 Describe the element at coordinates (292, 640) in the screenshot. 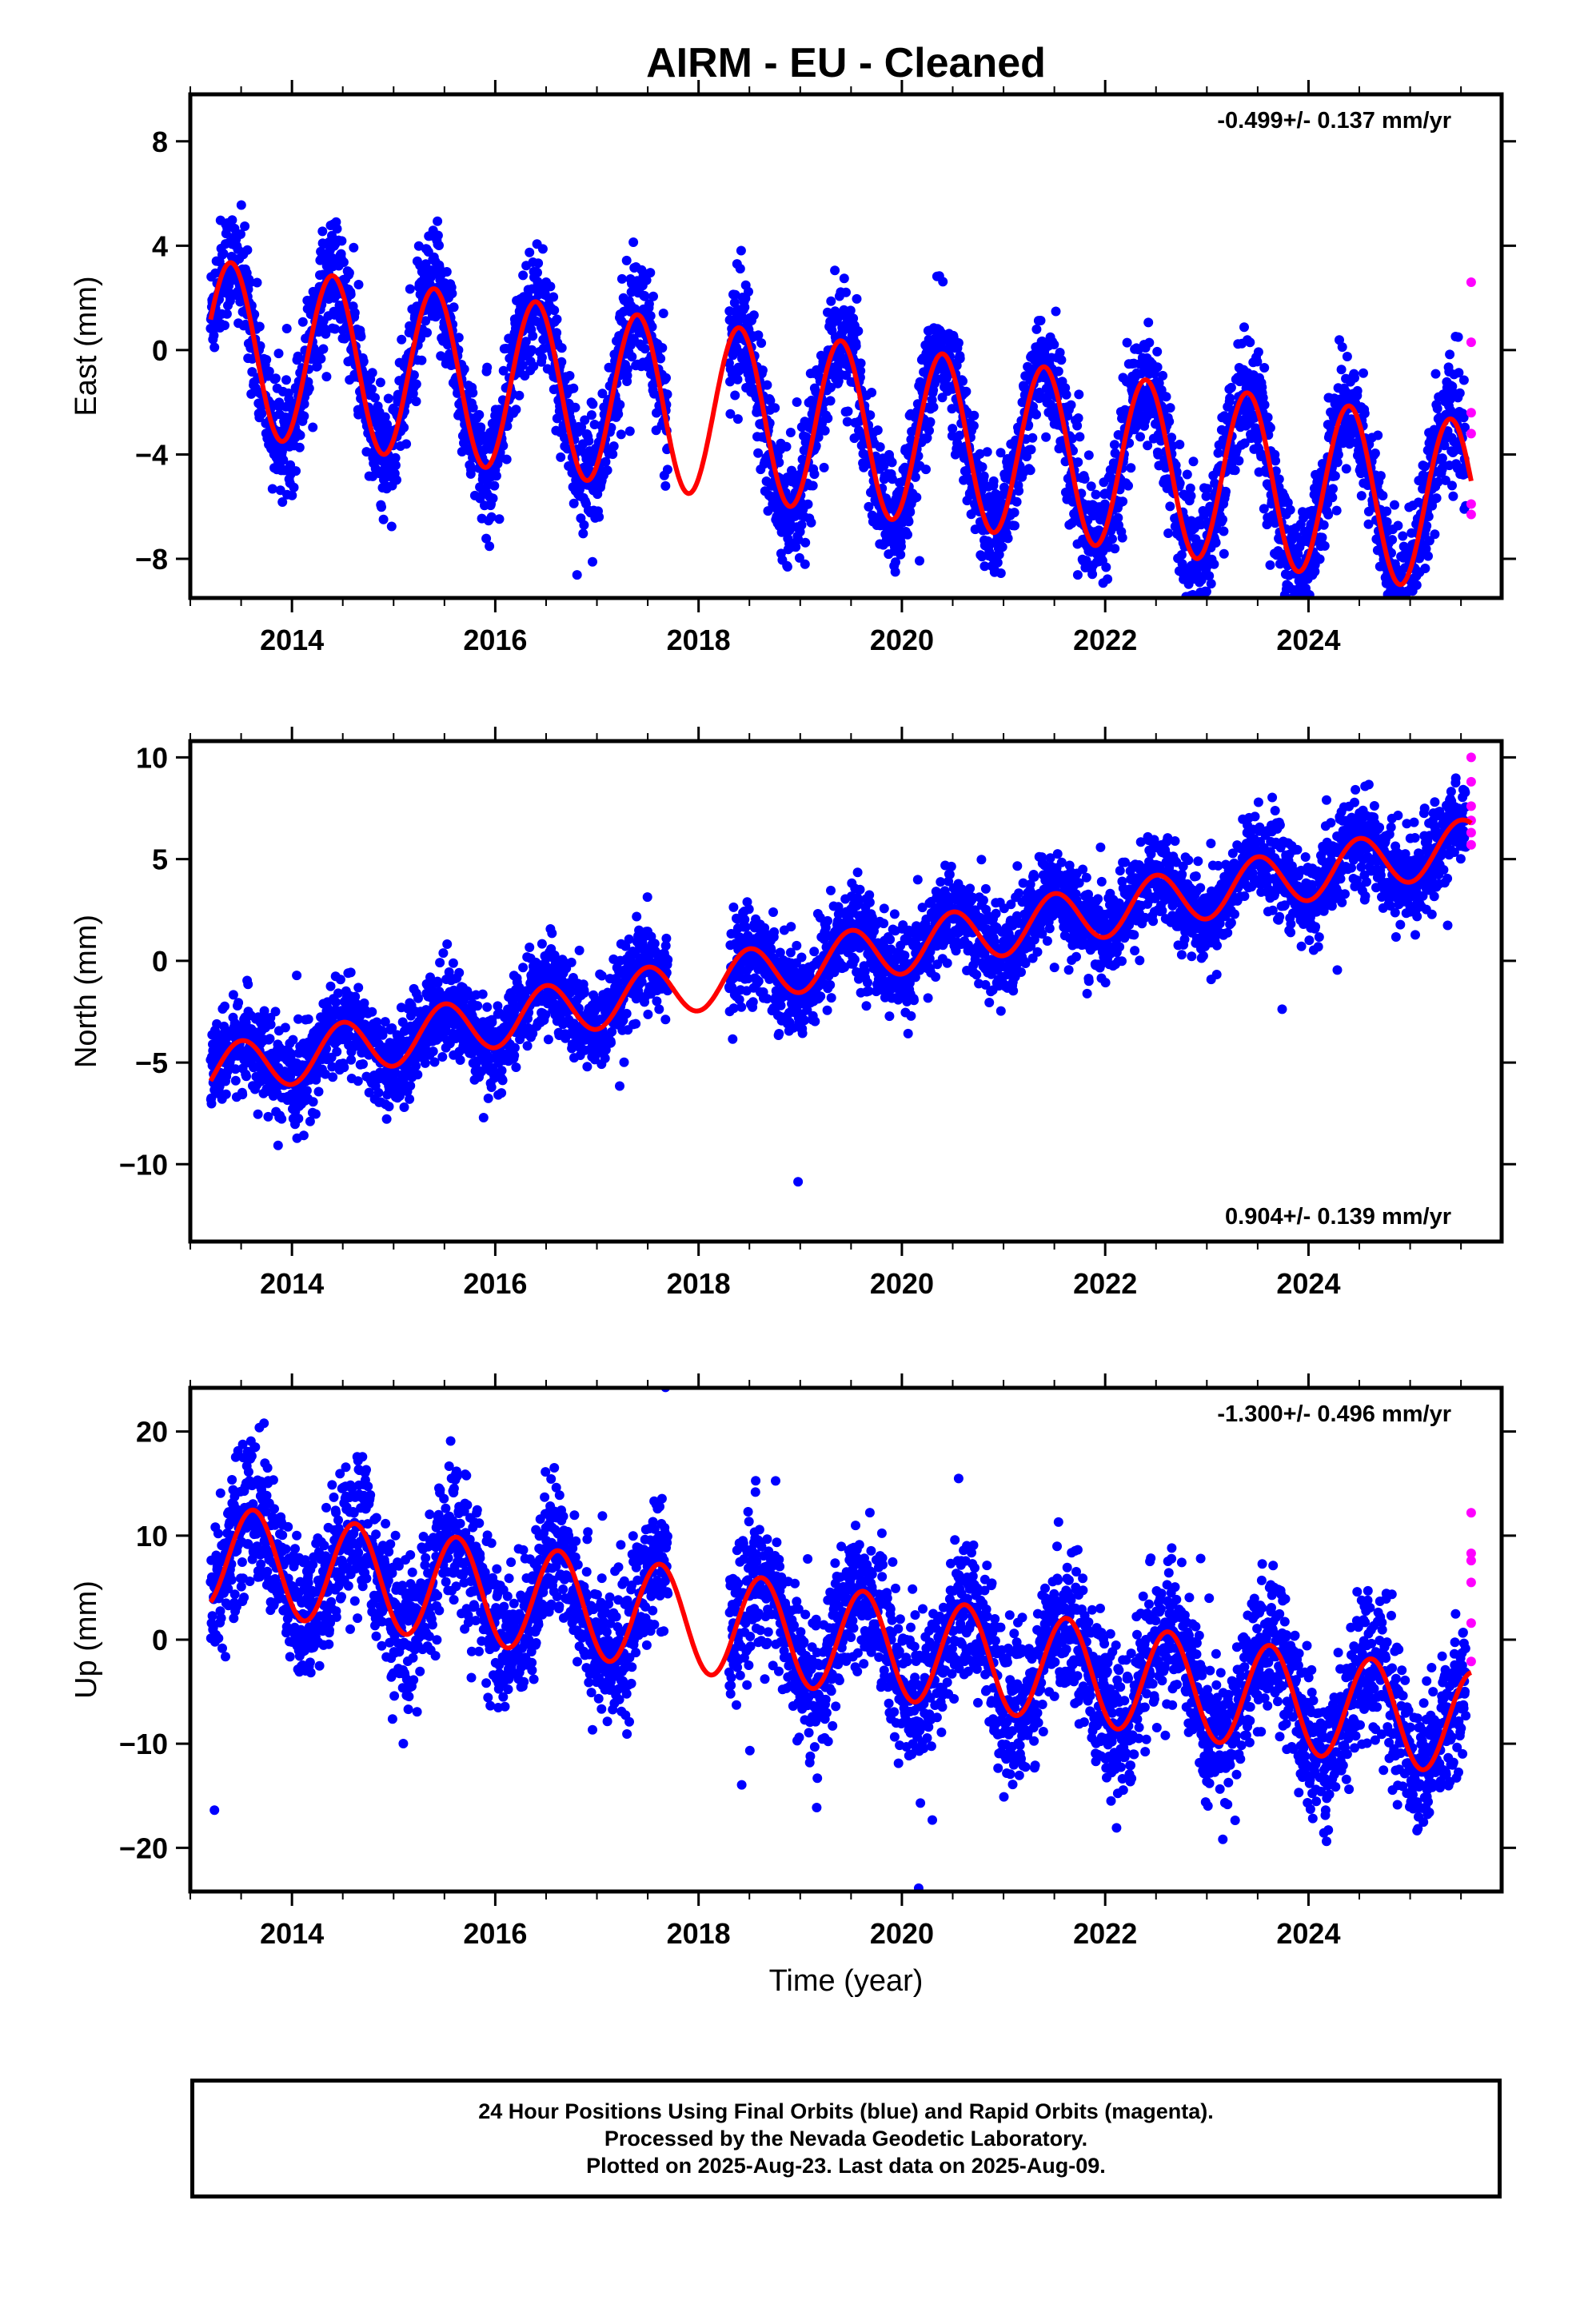

I see `x-tick-label: 2014` at that location.